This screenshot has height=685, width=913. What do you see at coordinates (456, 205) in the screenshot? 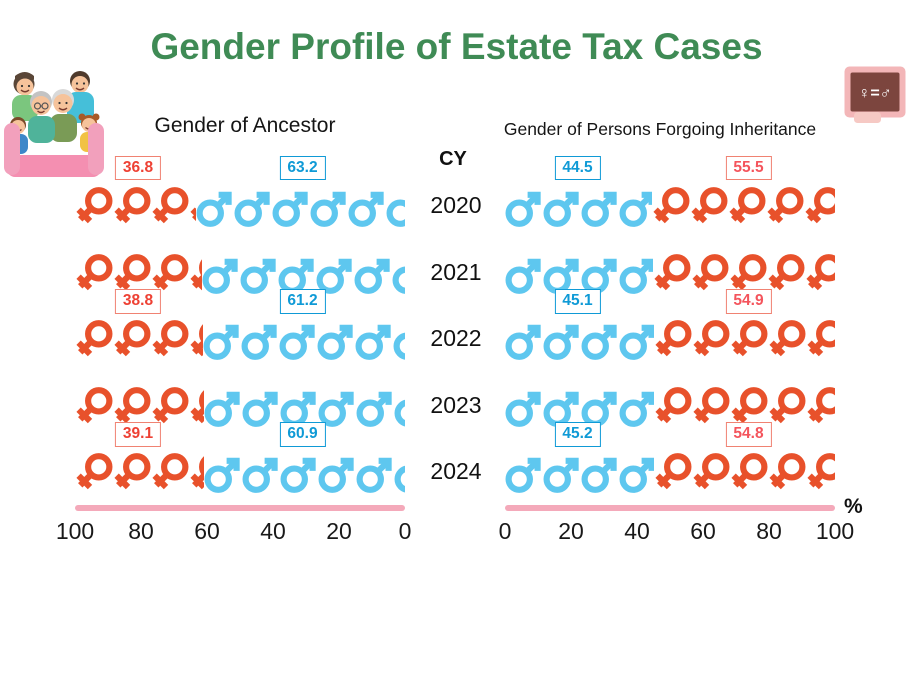
I see `year-label-2020: 2020` at bounding box center [456, 205].